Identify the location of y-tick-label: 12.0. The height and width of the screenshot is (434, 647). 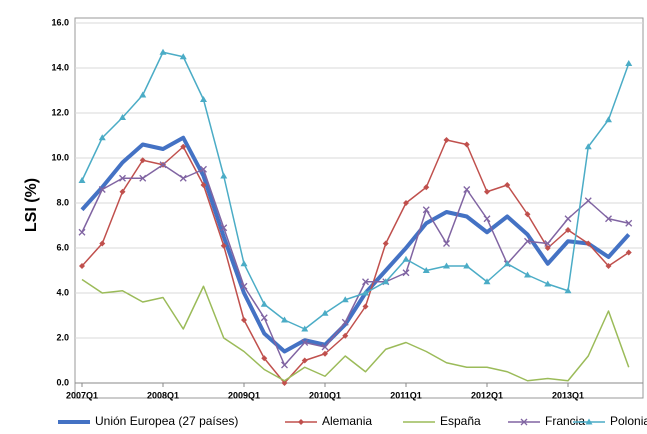
(60, 112).